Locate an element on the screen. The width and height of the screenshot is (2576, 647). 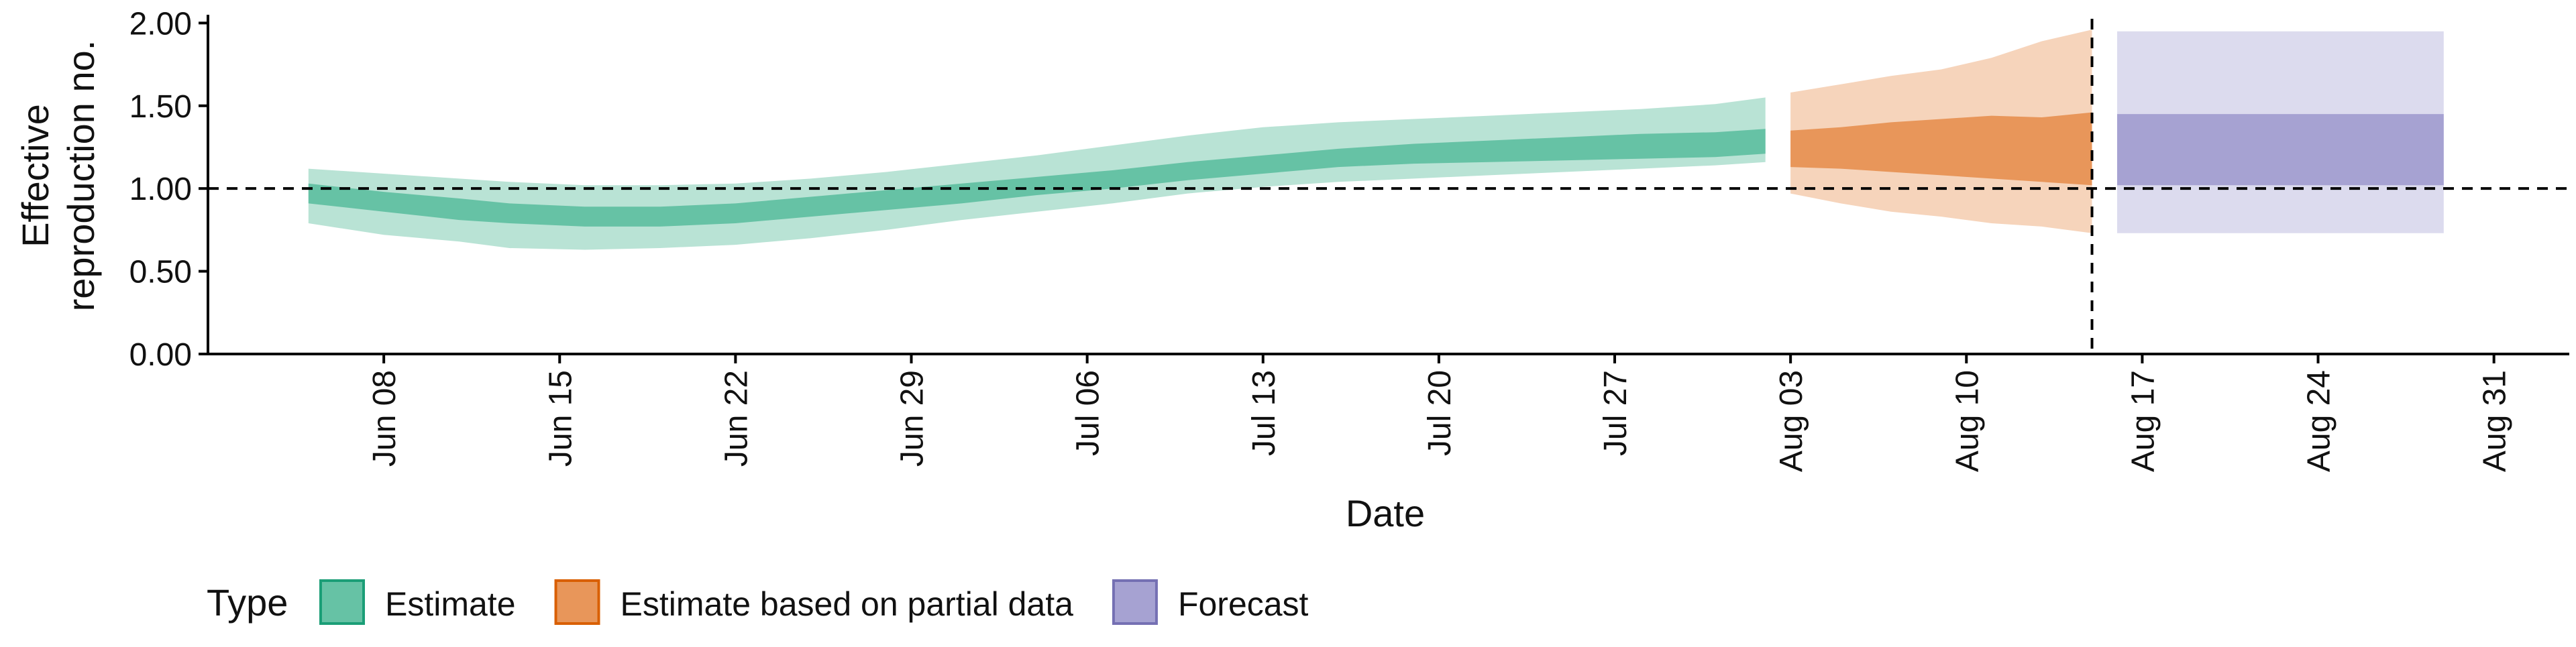
x-tick-label: Aug 10 is located at coordinates (1967, 421).